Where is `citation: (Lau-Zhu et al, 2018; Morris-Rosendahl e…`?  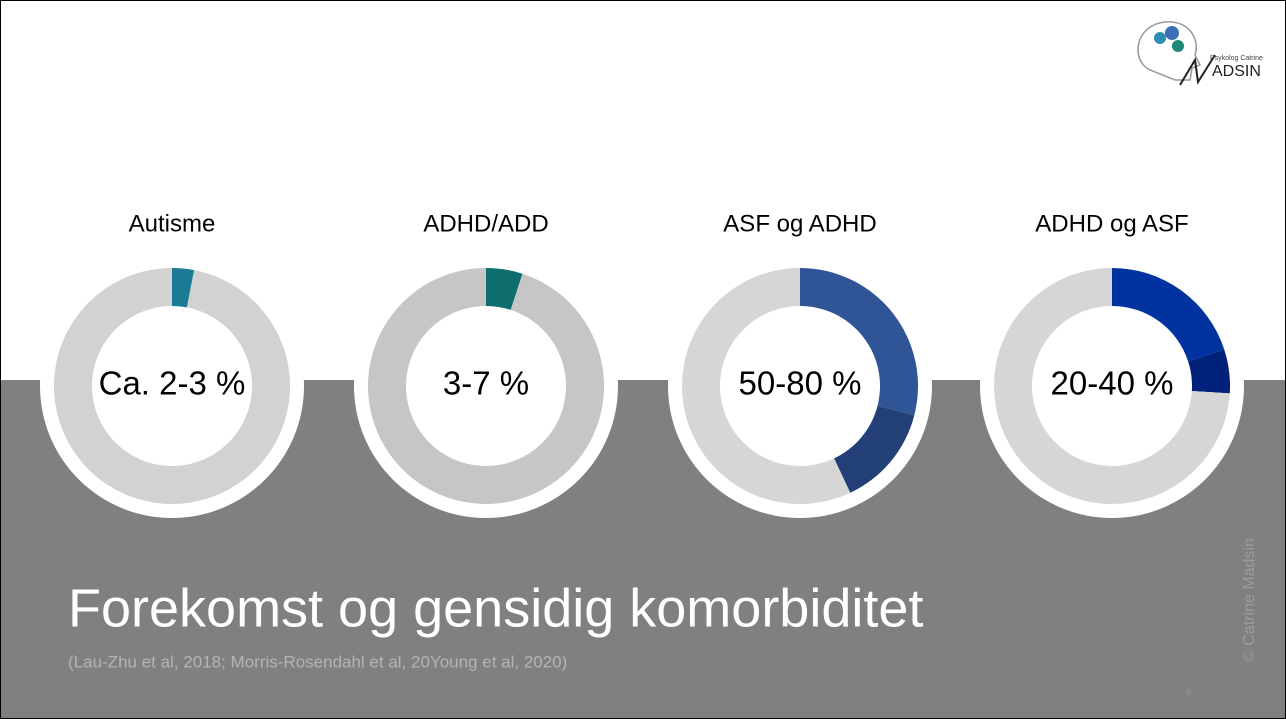 citation: (Lau-Zhu et al, 2018; Morris-Rosendahl e… is located at coordinates (317, 661).